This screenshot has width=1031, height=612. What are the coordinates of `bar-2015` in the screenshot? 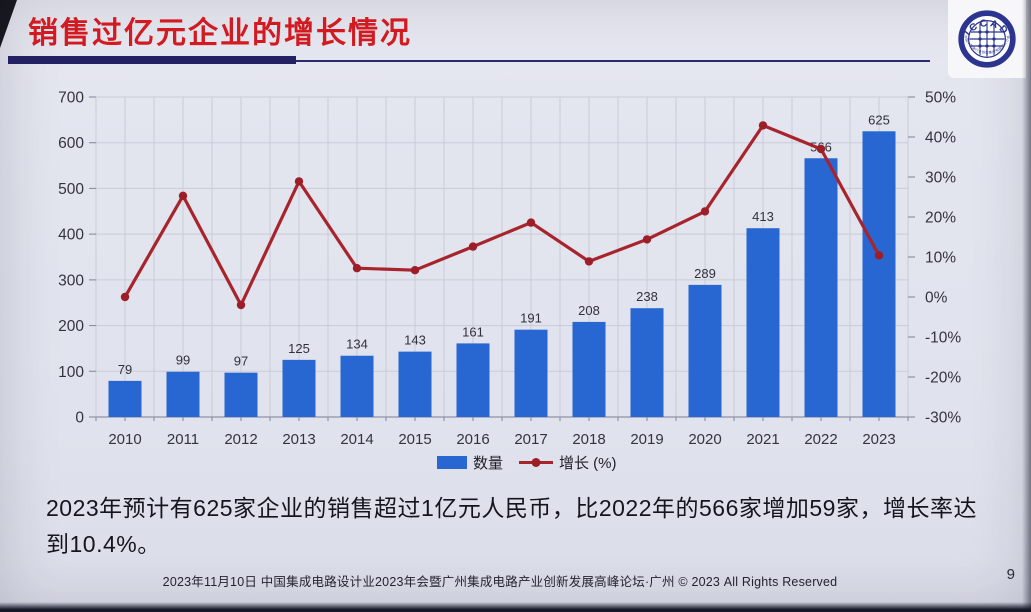 It's located at (415, 384).